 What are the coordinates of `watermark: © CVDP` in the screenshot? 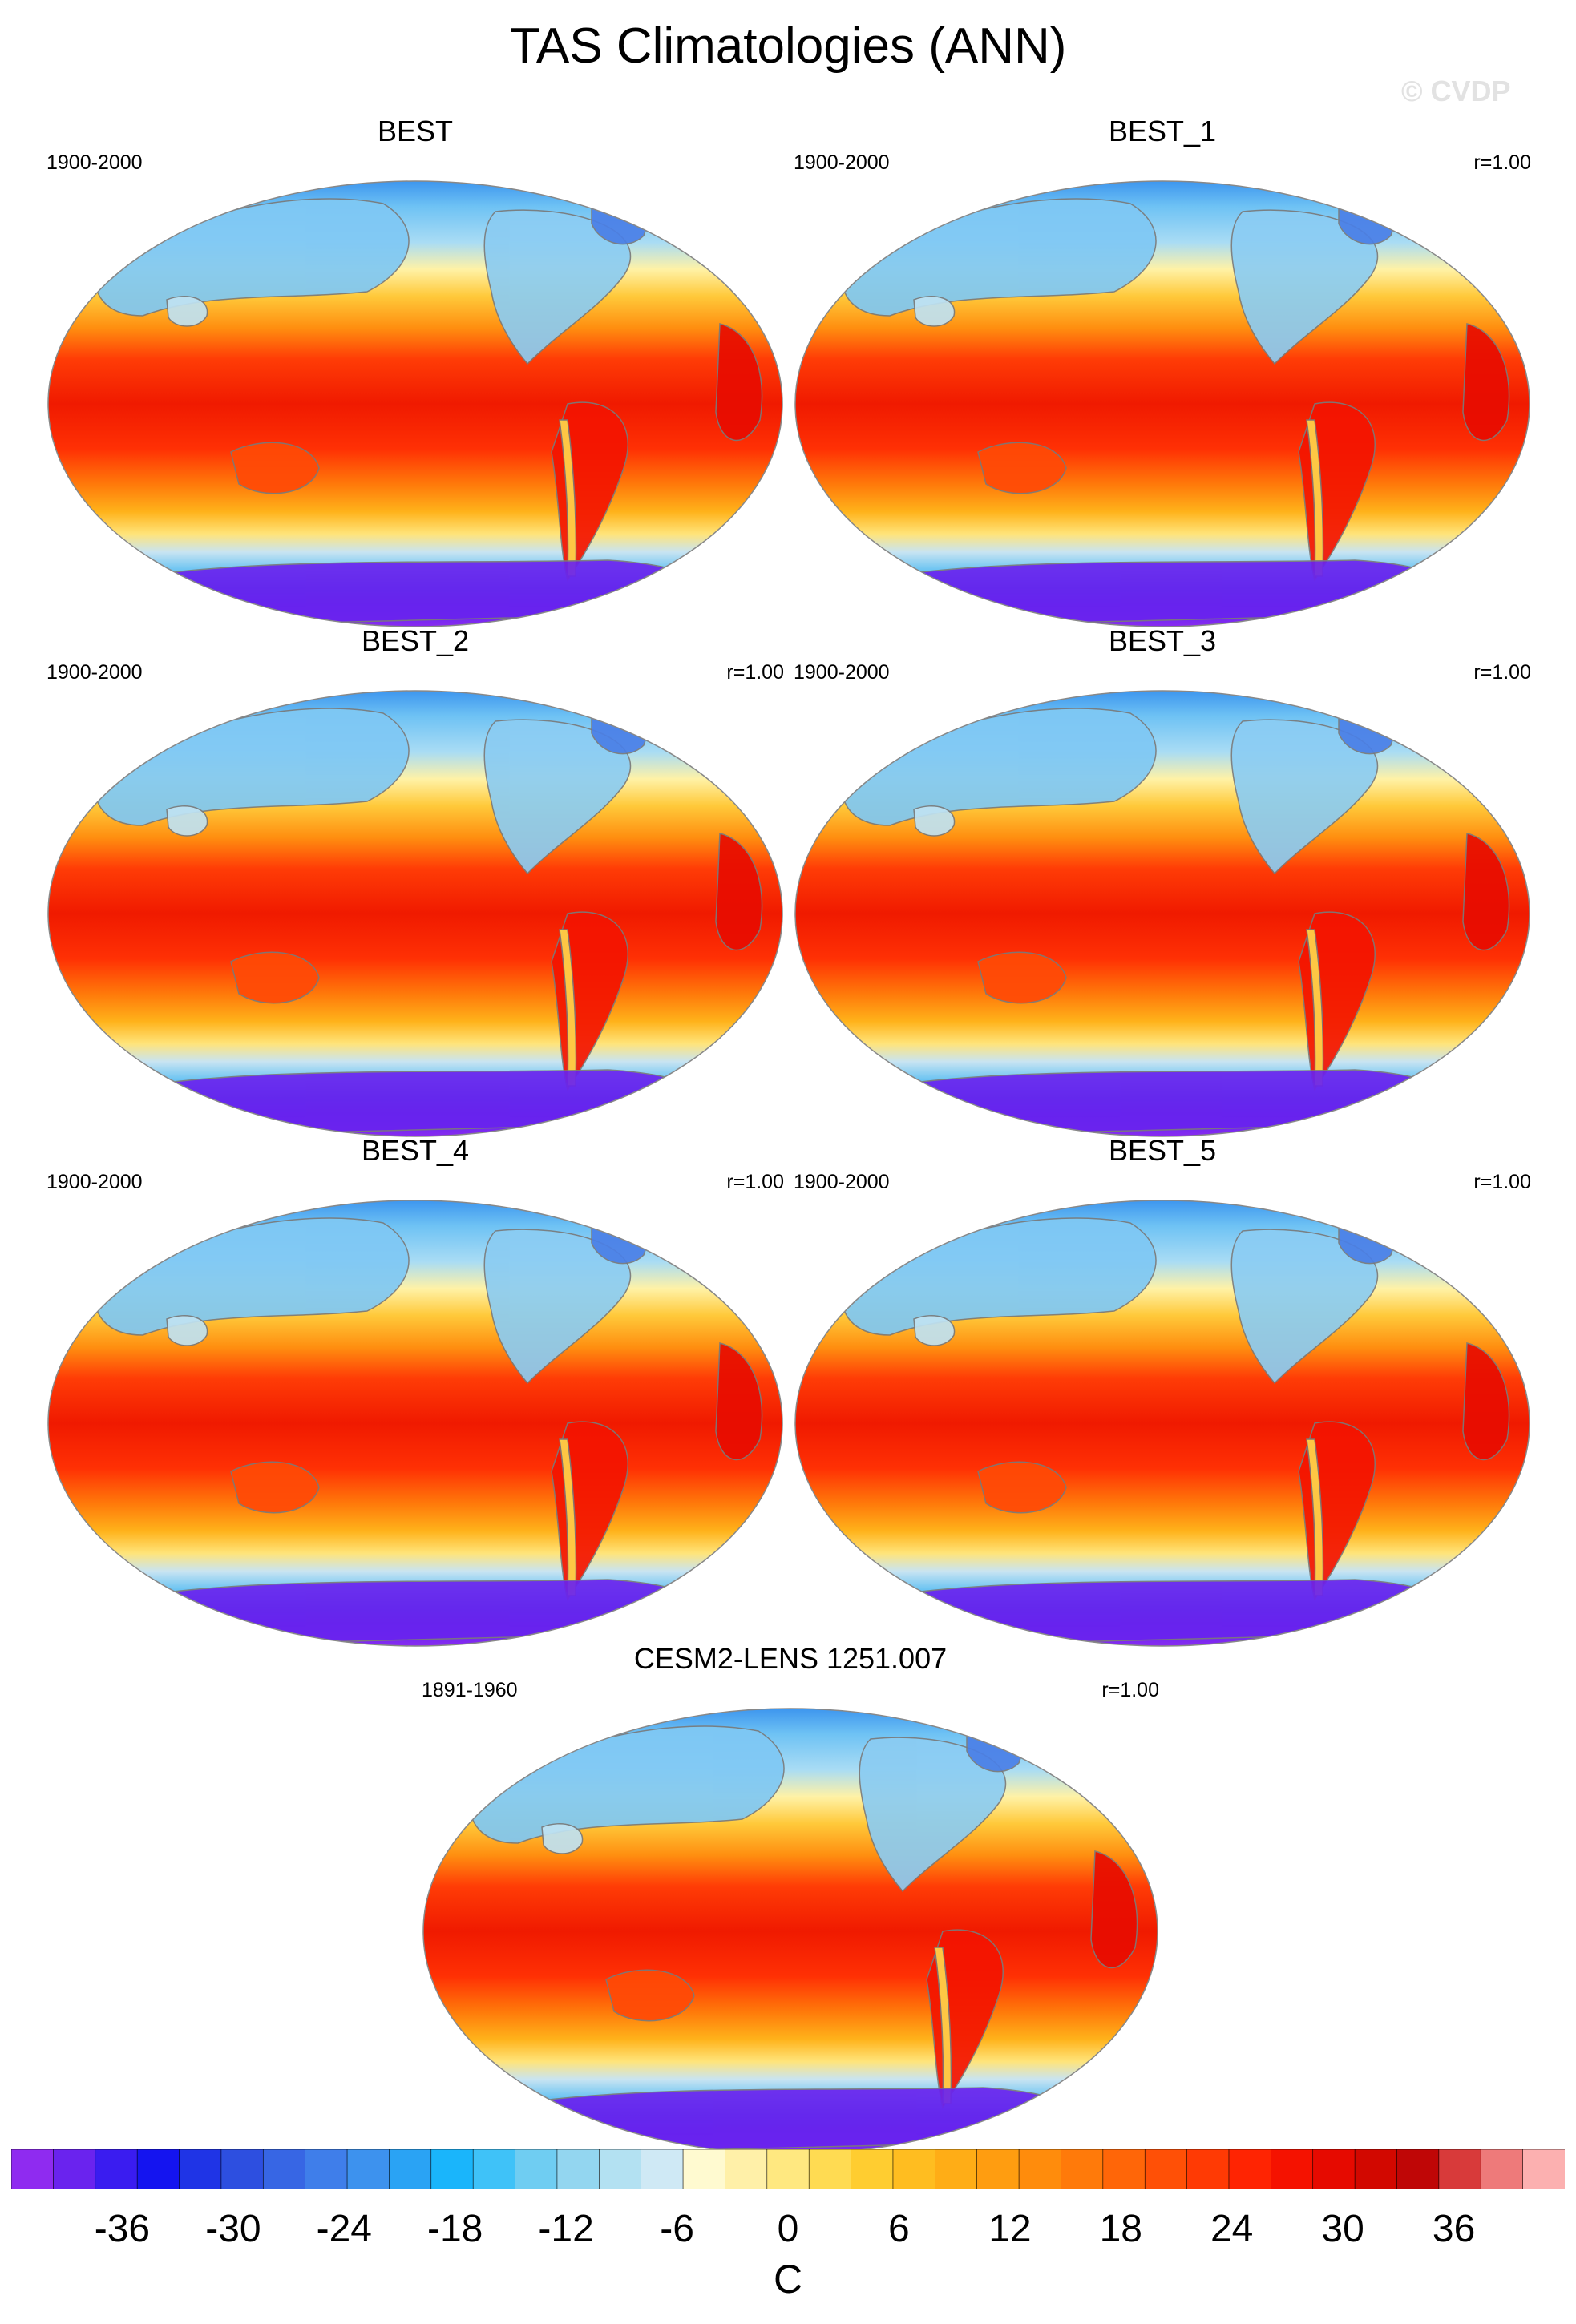 It's located at (1456, 91).